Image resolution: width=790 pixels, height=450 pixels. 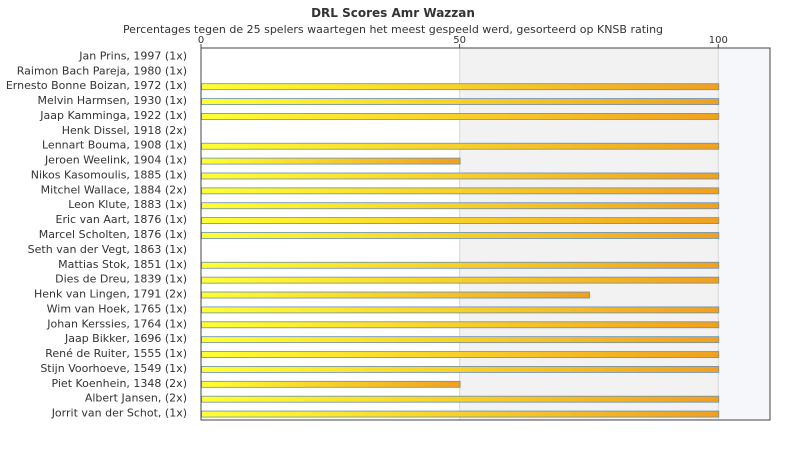 I want to click on category-label: Lennart Bouma, 1908 (1x), so click(x=114, y=145).